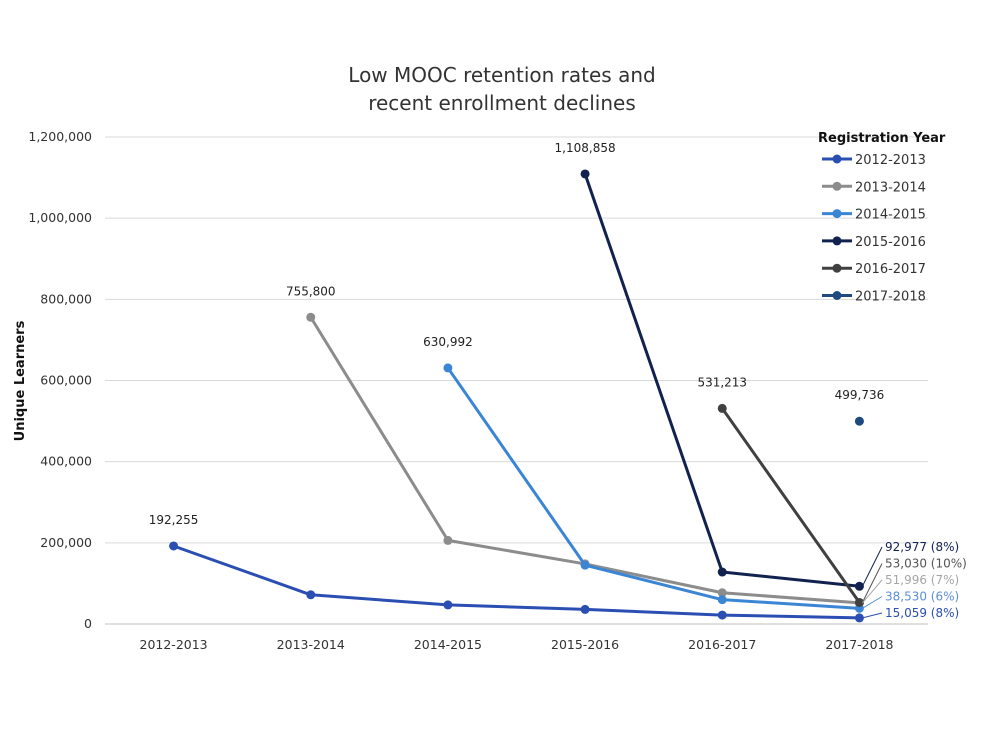  I want to click on x-tick-label: 2016-2017, so click(722, 644).